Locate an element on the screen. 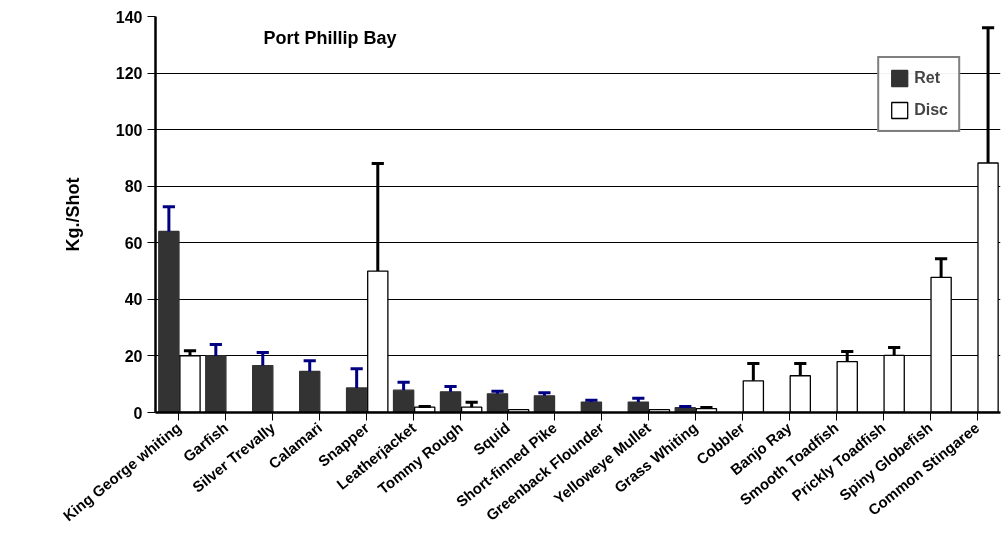 The width and height of the screenshot is (1007, 533). y-tick-label: 60 is located at coordinates (133, 243).